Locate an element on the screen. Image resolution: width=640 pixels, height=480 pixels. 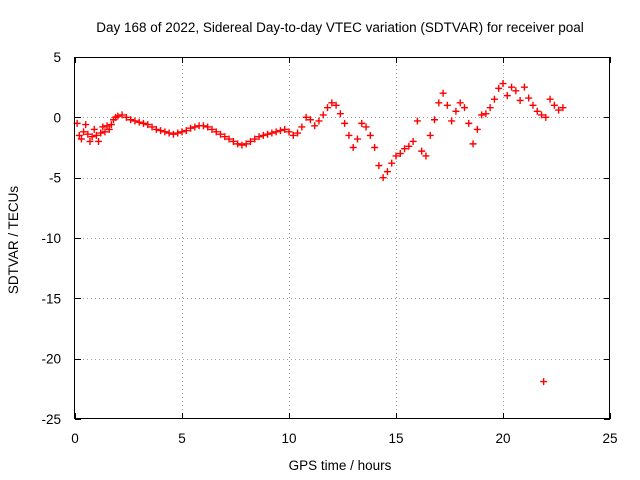
y-axis-label: SDTVAR / TECUs is located at coordinates (13, 240).